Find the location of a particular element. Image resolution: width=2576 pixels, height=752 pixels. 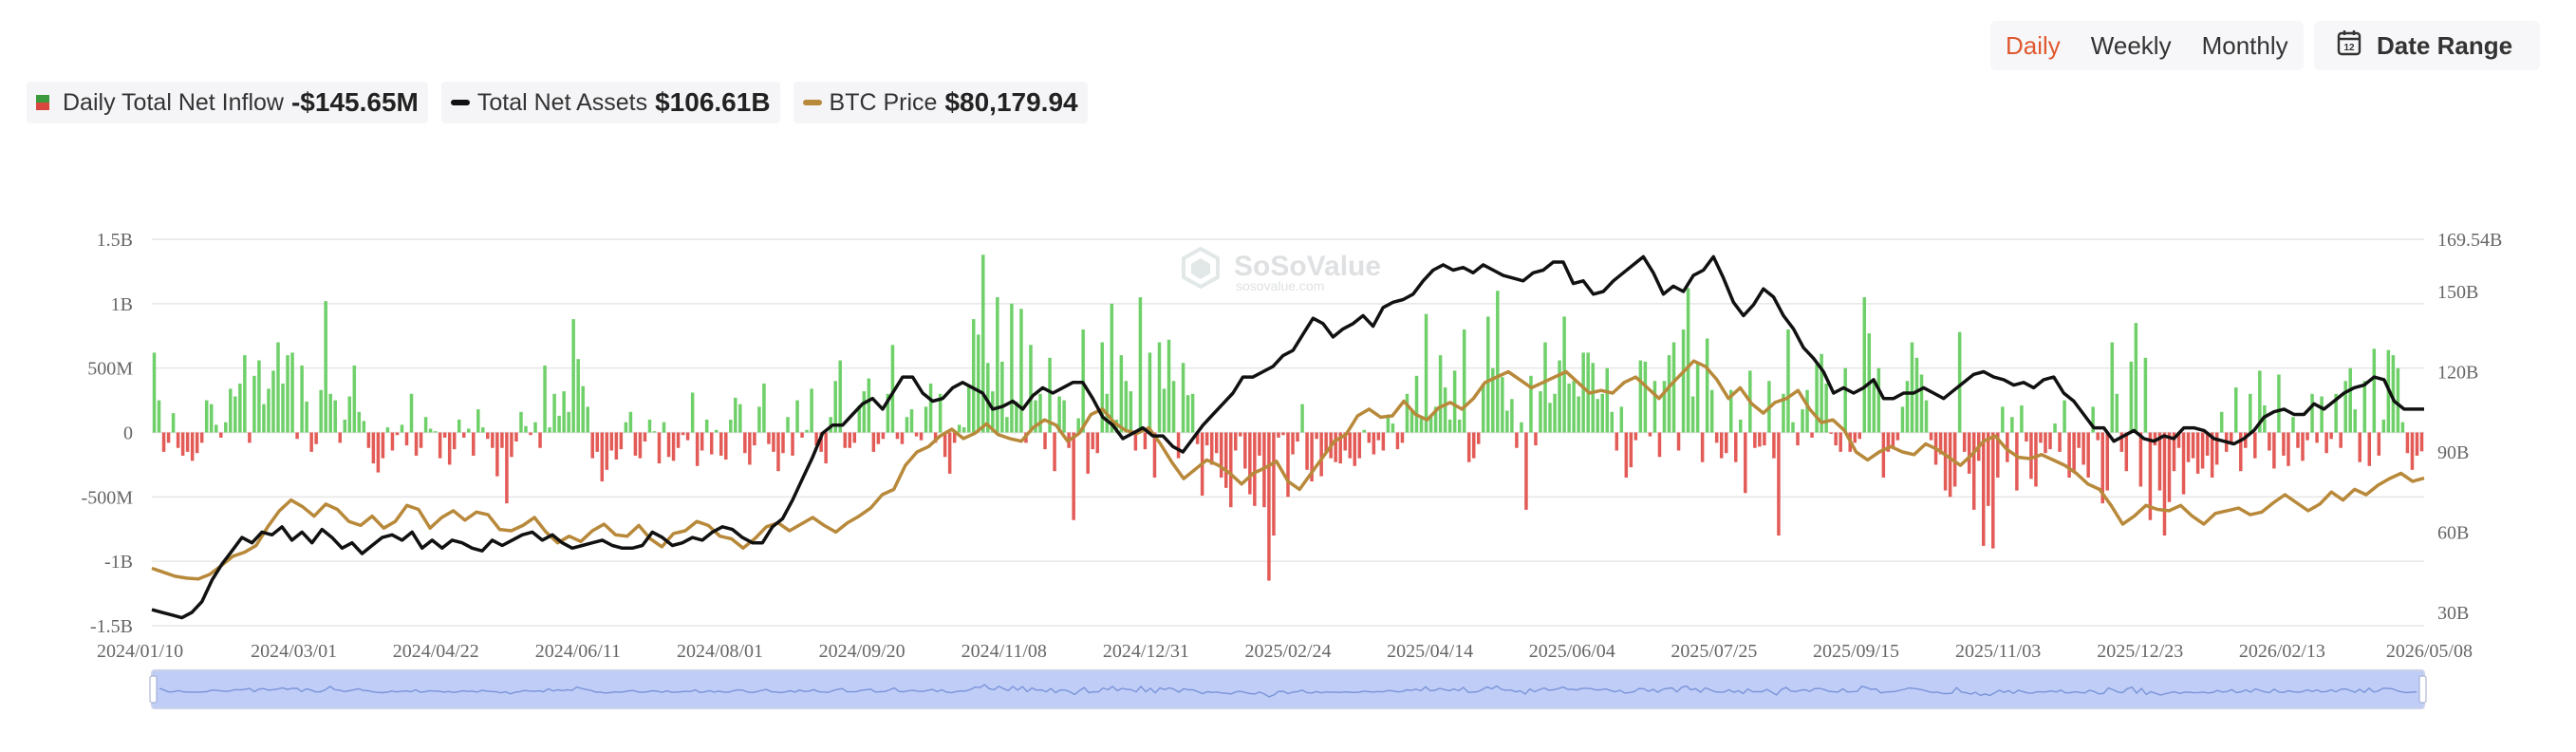

tab-weekly: Weekly is located at coordinates (2131, 45).